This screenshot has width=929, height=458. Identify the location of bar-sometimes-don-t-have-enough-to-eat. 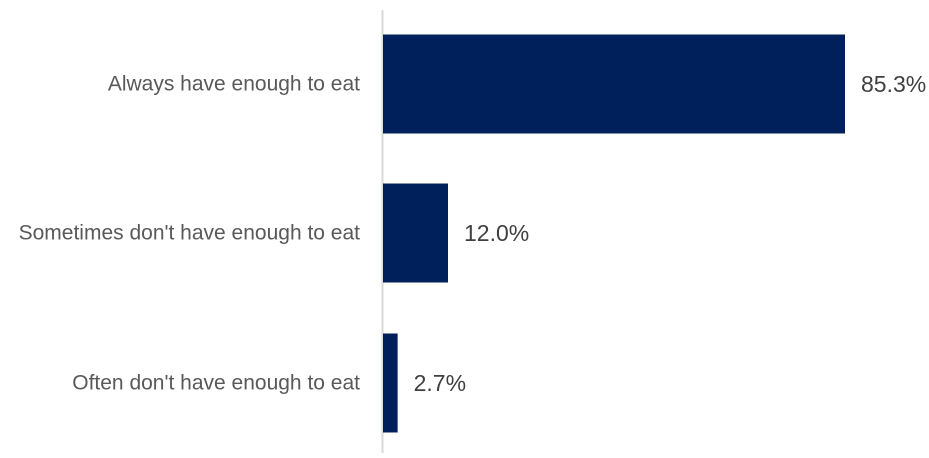
(415, 233).